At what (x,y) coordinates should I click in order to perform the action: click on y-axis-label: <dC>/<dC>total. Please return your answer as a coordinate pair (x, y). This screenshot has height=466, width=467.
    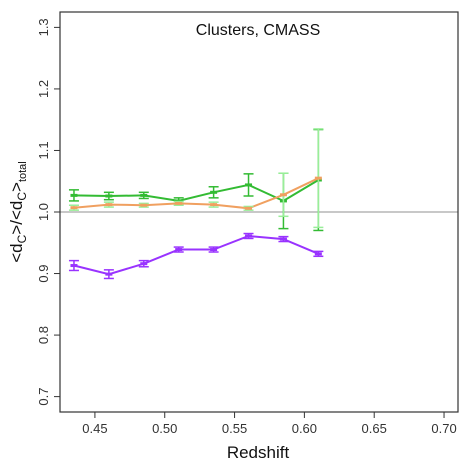
    Looking at the image, I should click on (18, 212).